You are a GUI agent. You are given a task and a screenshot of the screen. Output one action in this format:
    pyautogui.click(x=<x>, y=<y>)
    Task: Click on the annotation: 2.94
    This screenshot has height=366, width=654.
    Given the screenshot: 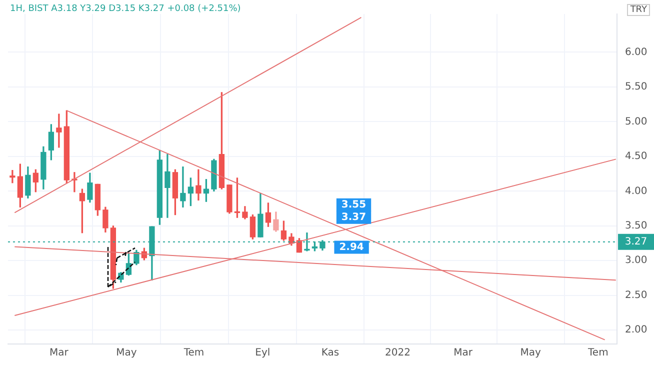 What is the action you would take?
    pyautogui.click(x=351, y=247)
    